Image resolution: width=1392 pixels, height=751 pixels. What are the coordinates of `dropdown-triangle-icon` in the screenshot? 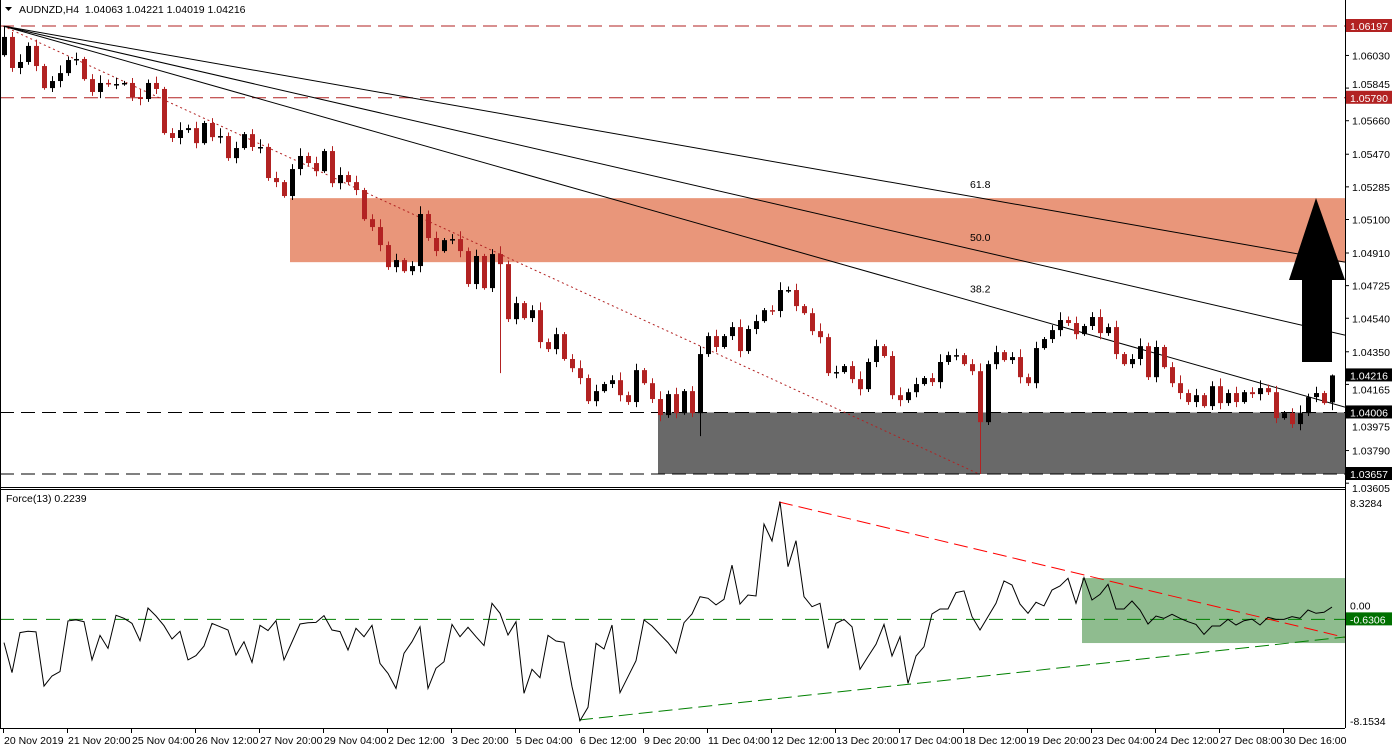 It's located at (8, 9).